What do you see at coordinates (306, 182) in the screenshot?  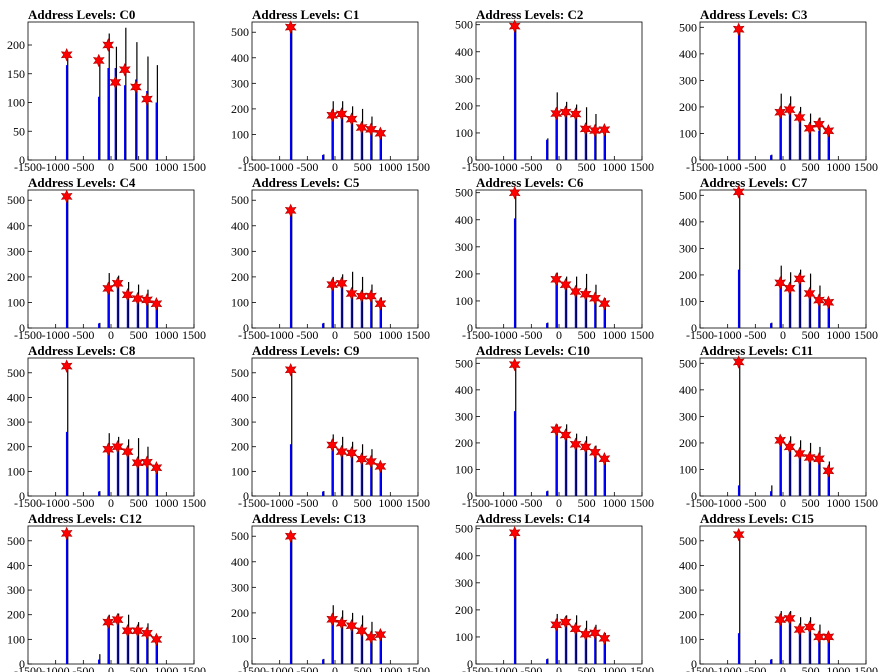 I see `panel-title: Address Levels: C5` at bounding box center [306, 182].